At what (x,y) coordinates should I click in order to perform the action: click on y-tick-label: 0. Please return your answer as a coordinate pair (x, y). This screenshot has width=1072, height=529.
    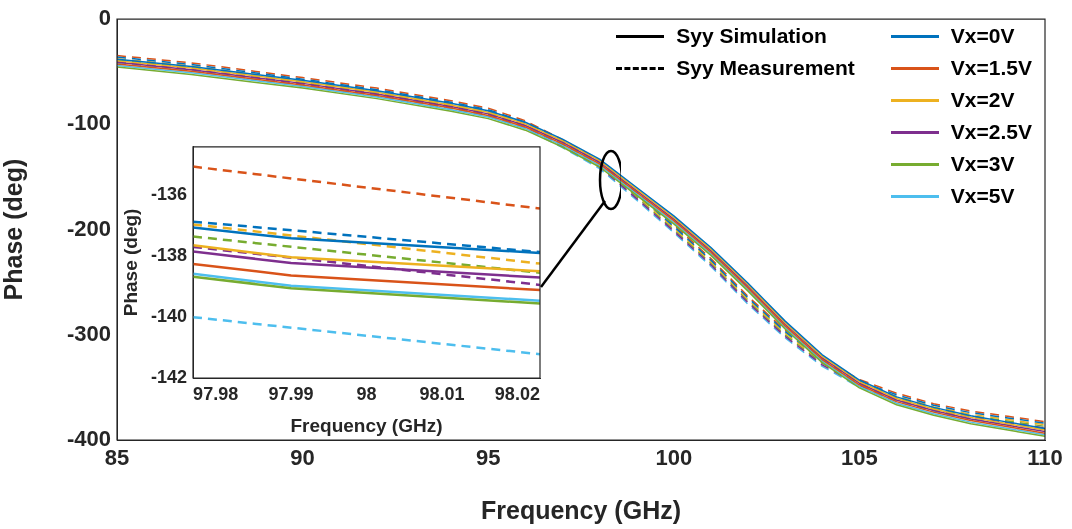
    Looking at the image, I should click on (104, 18).